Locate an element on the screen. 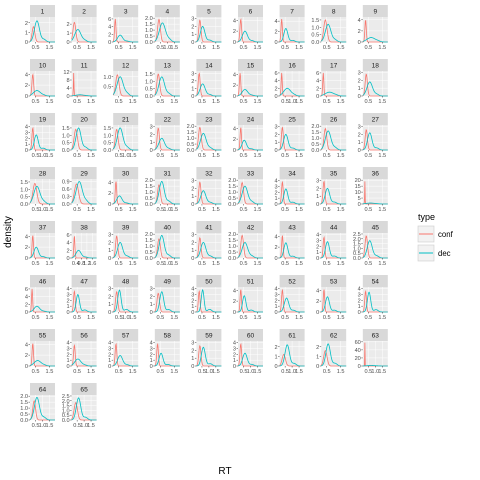 The height and width of the screenshot is (480, 480). y-tick-label: 2.5 is located at coordinates (66, 397).